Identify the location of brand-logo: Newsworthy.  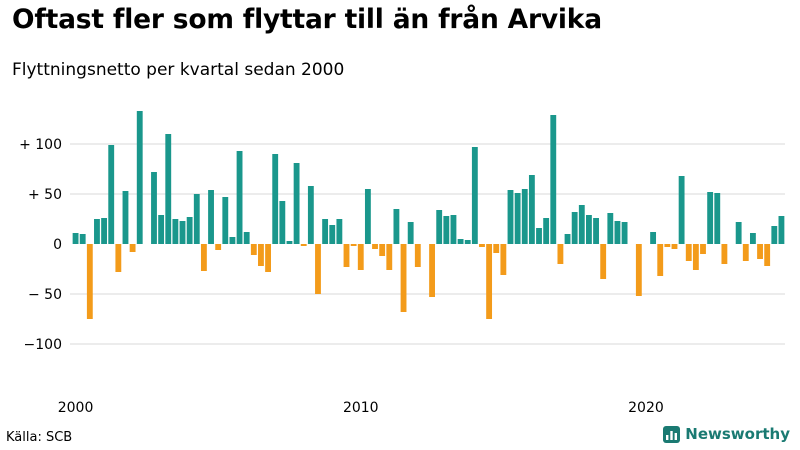
(726, 434).